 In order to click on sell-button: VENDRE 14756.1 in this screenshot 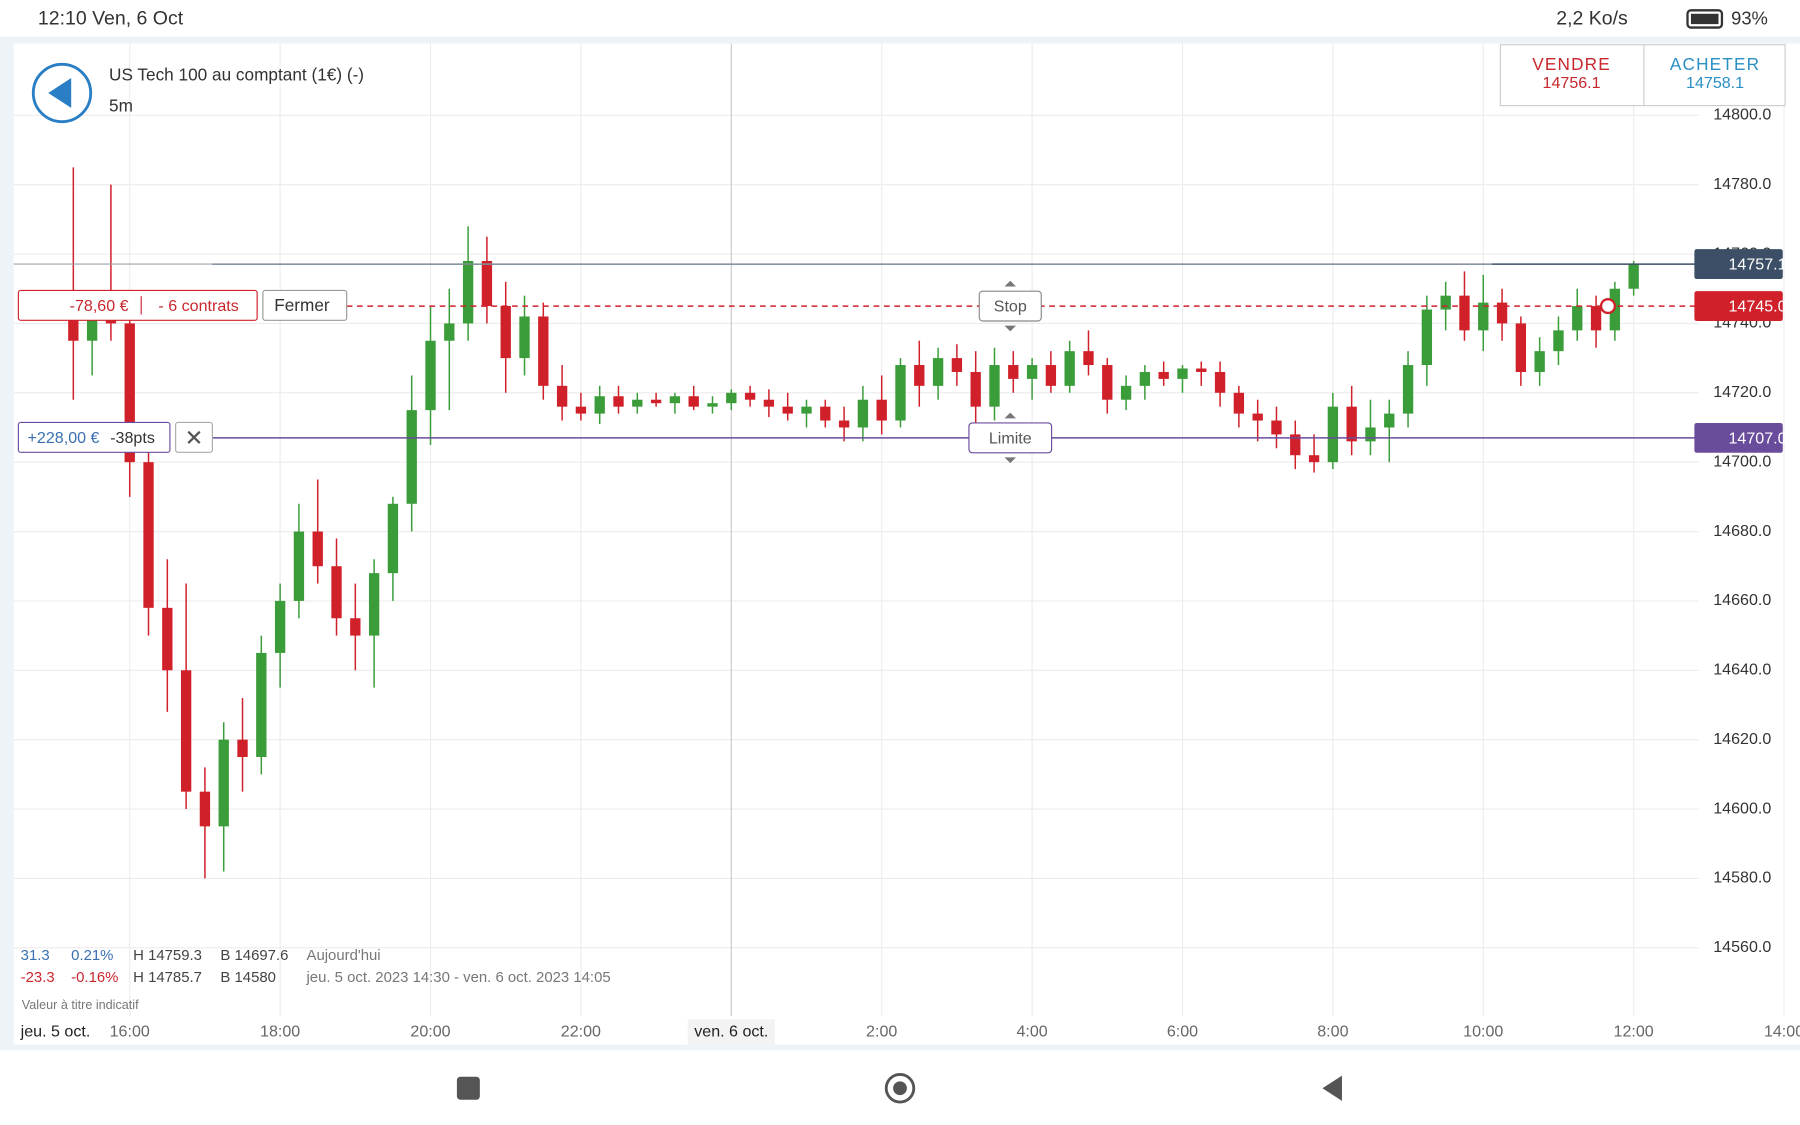, I will do `click(1571, 73)`.